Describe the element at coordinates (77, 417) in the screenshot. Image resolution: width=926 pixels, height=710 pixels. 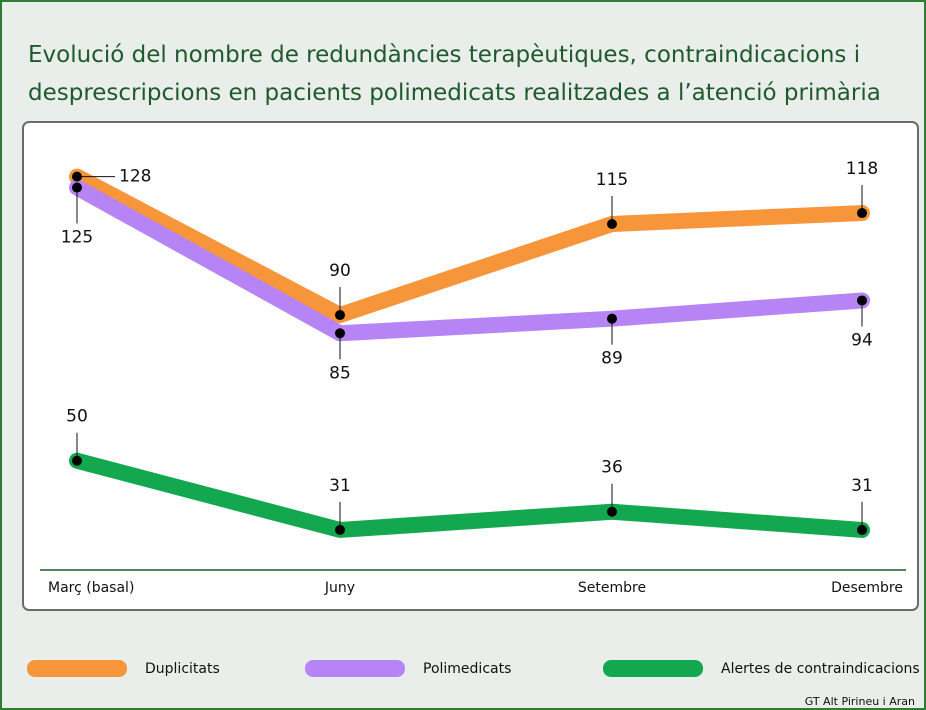
I see `data-label: 50` at that location.